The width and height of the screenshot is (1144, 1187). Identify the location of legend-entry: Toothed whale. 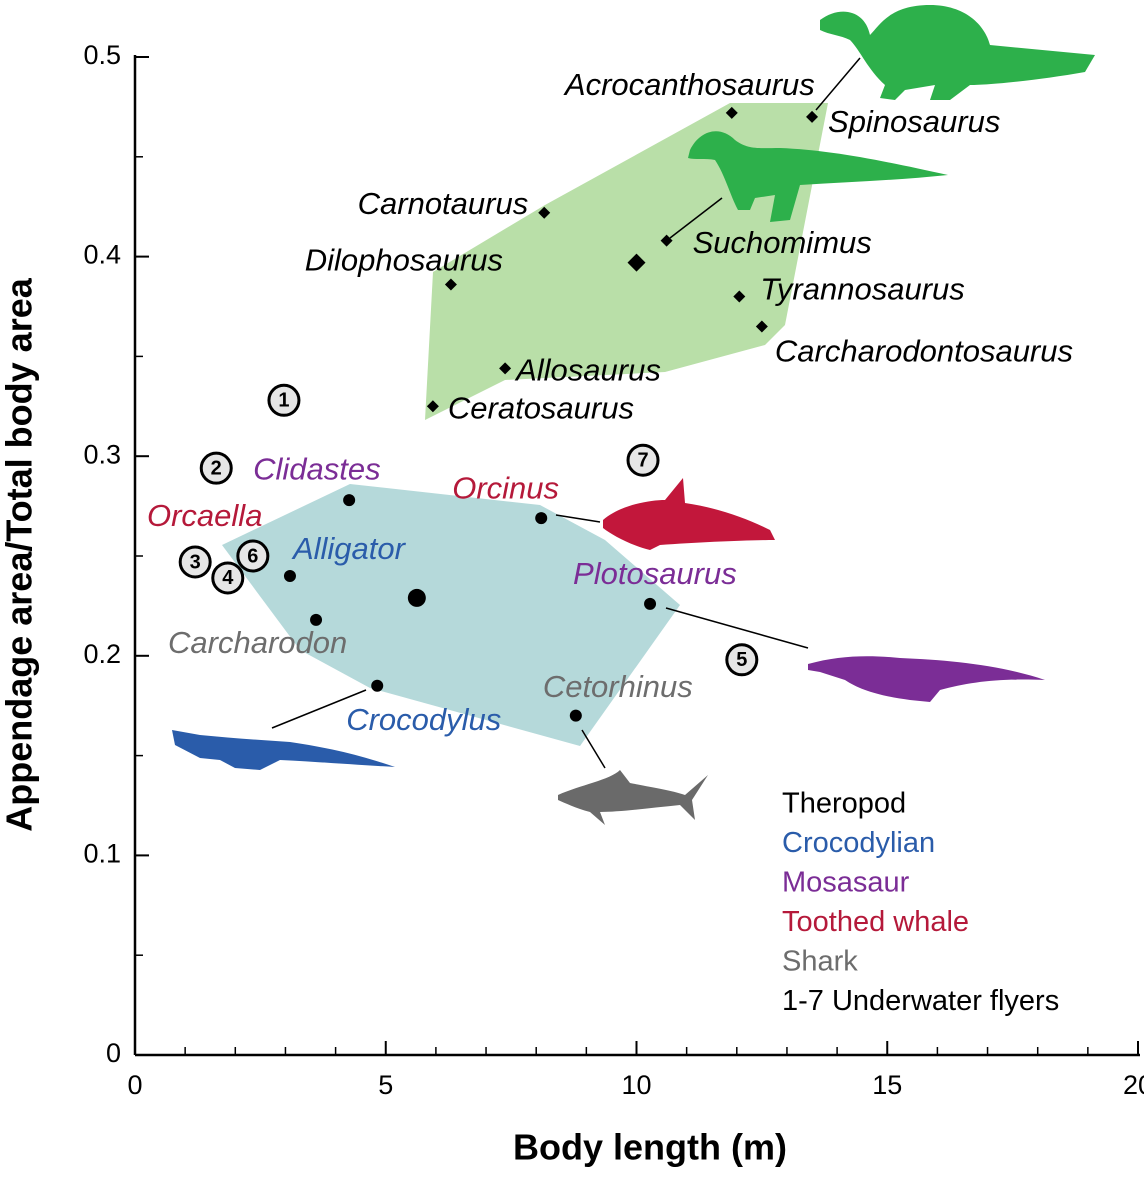
(875, 922).